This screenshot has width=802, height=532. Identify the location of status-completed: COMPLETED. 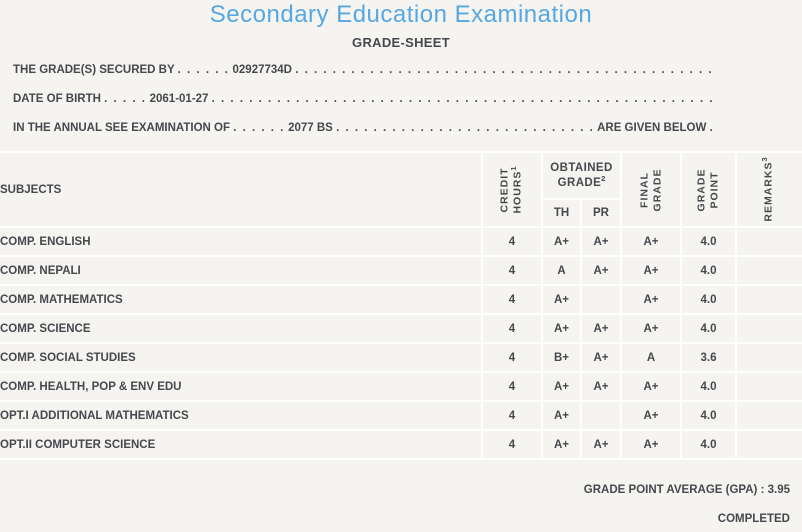
(753, 519).